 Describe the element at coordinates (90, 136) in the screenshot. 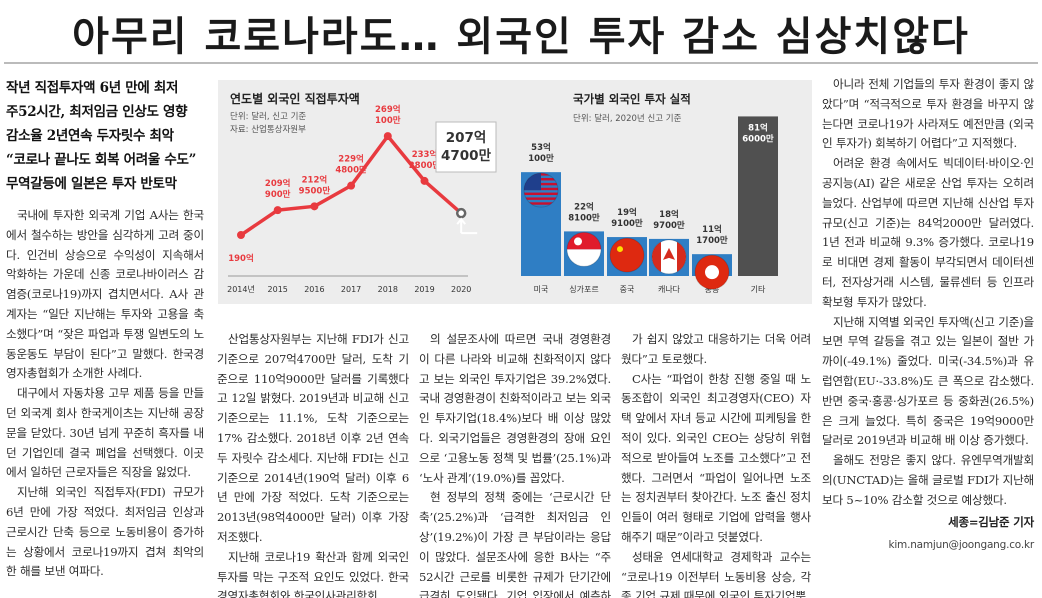

I see `subheading: 감소율 2년연속 두자릿수 최악` at that location.